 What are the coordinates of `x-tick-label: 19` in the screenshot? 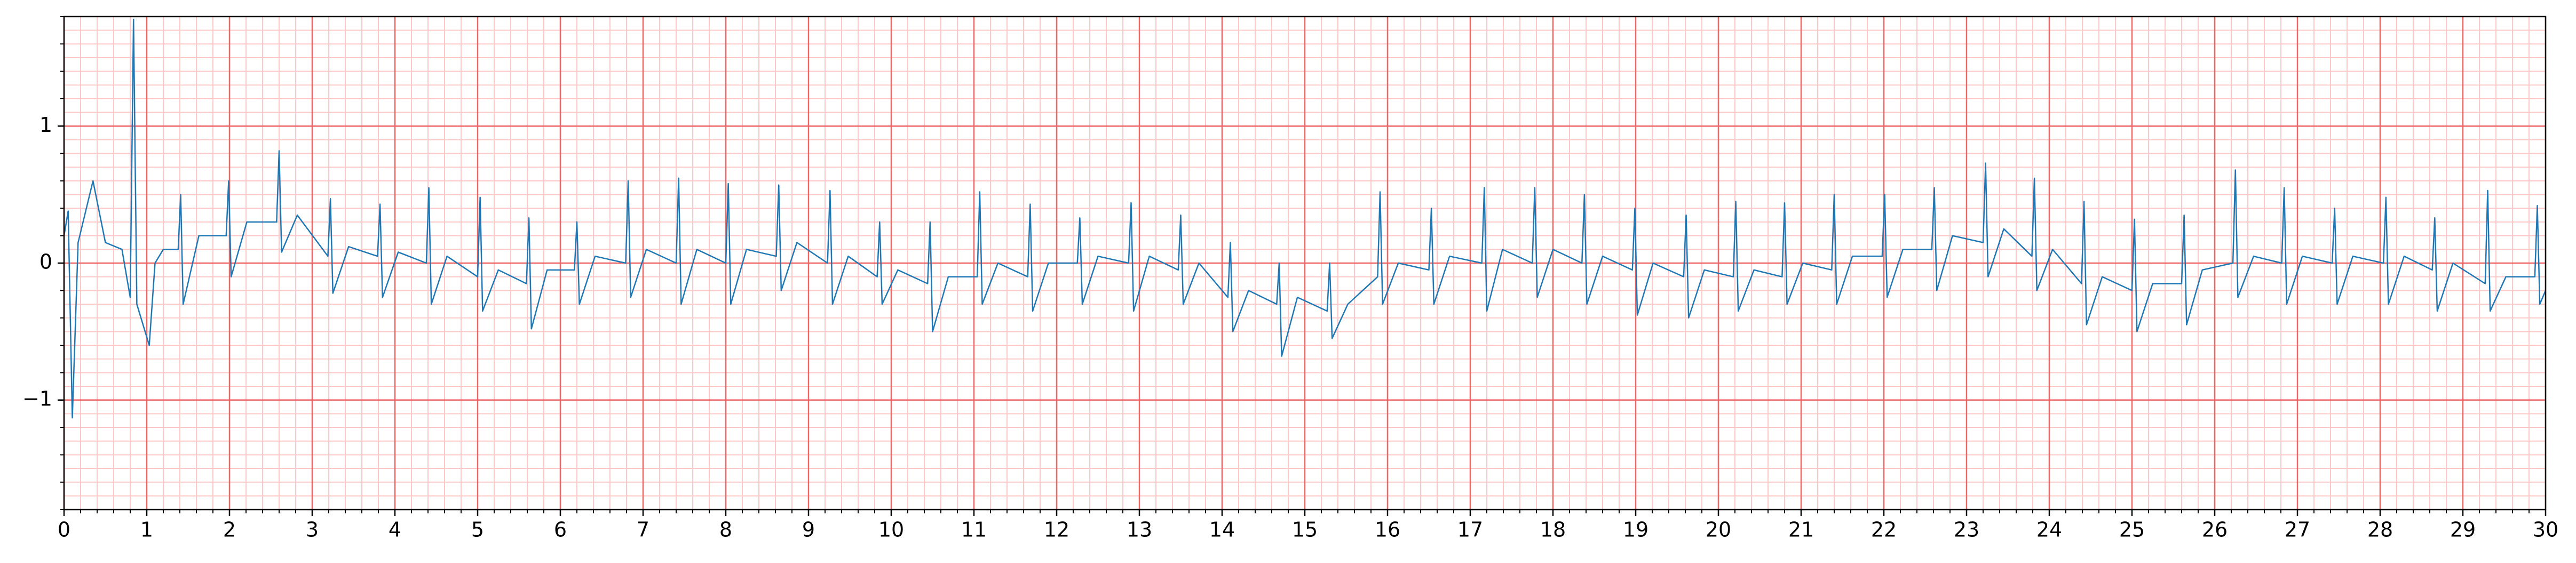 It's located at (1635, 530).